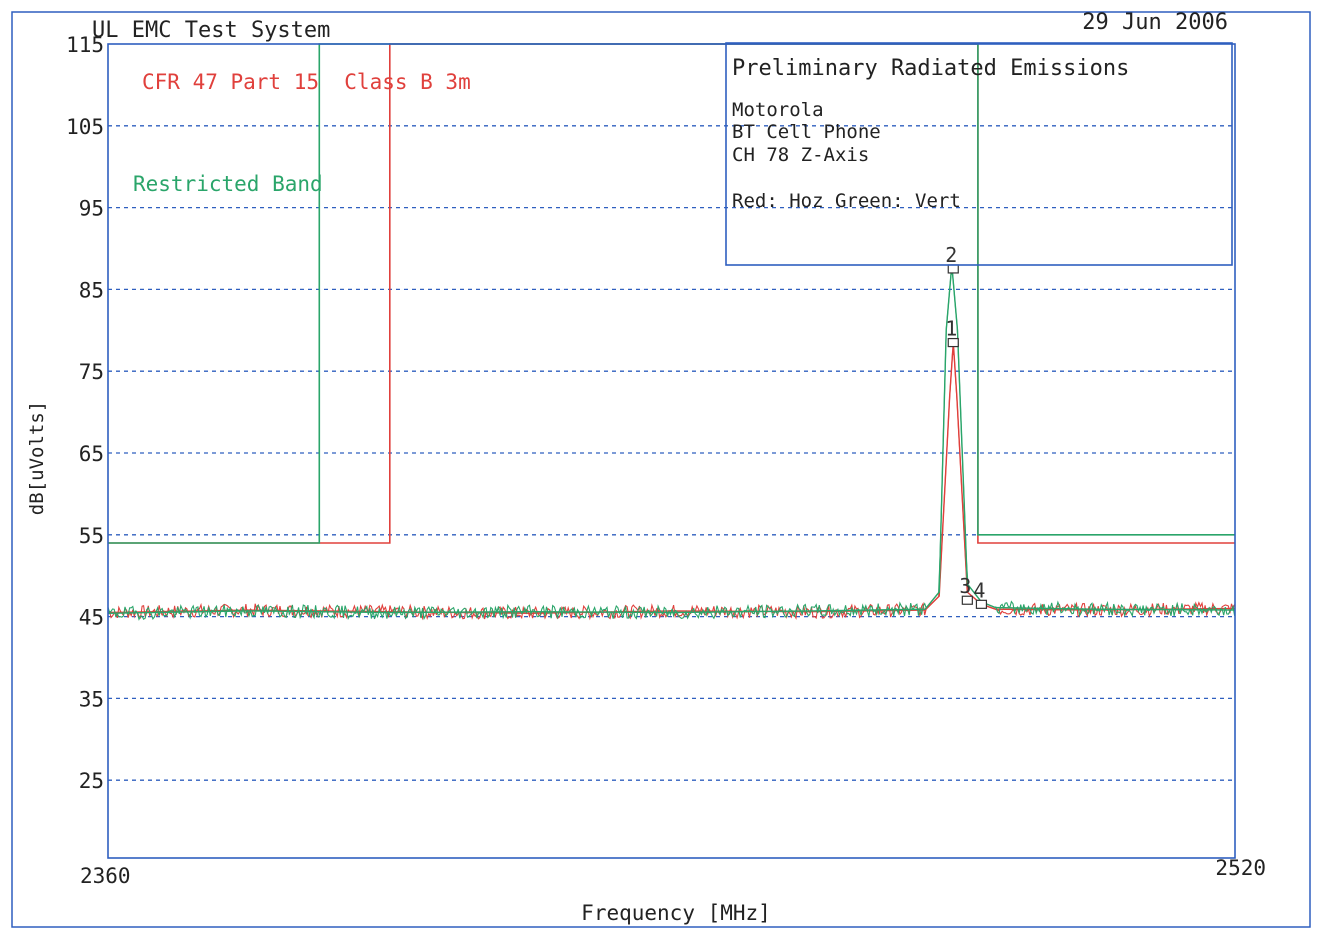 This screenshot has width=1319, height=937. What do you see at coordinates (979, 154) in the screenshot?
I see `info-box` at bounding box center [979, 154].